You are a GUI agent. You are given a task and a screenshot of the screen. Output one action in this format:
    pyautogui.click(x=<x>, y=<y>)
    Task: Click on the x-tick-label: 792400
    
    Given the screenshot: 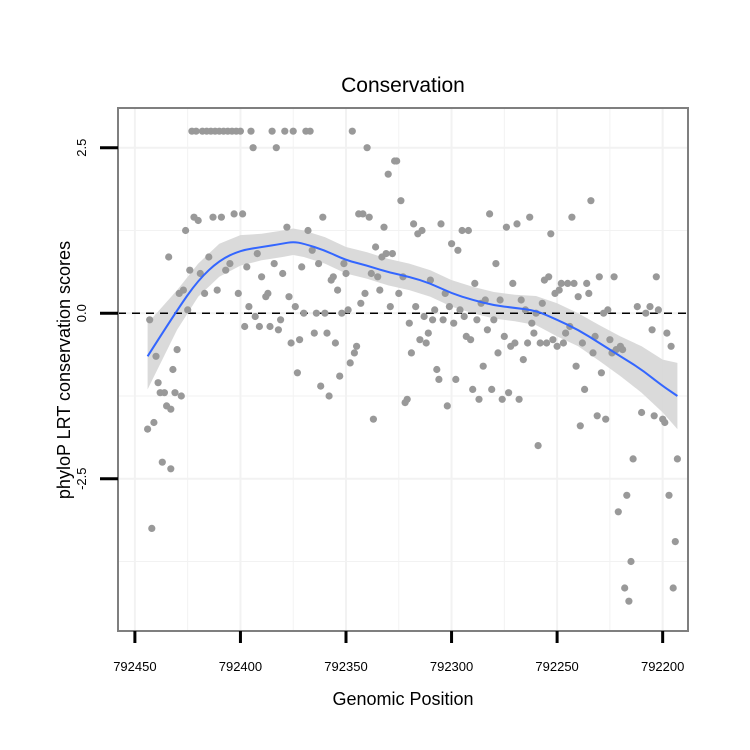 What is the action you would take?
    pyautogui.click(x=240, y=666)
    